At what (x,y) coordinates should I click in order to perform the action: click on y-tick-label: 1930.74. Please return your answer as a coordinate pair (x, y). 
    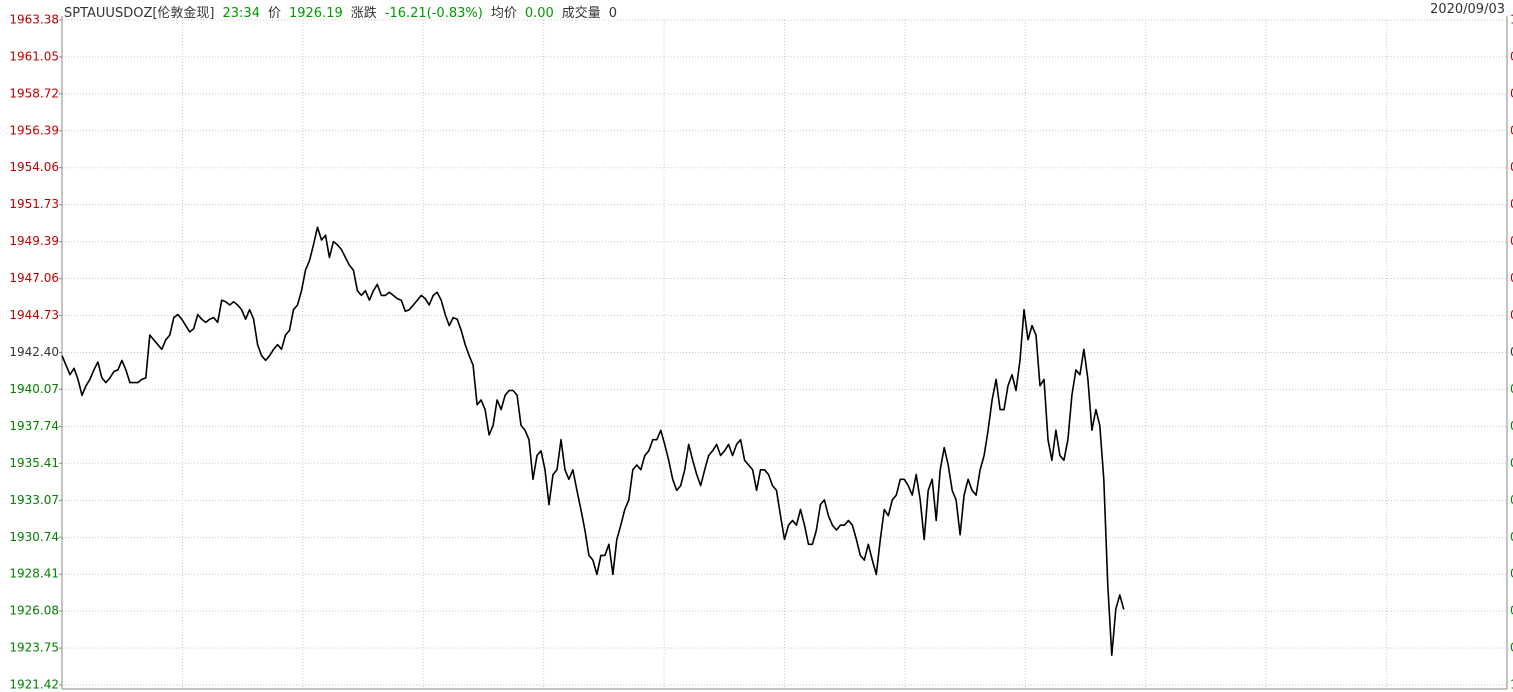
    Looking at the image, I should click on (34, 537).